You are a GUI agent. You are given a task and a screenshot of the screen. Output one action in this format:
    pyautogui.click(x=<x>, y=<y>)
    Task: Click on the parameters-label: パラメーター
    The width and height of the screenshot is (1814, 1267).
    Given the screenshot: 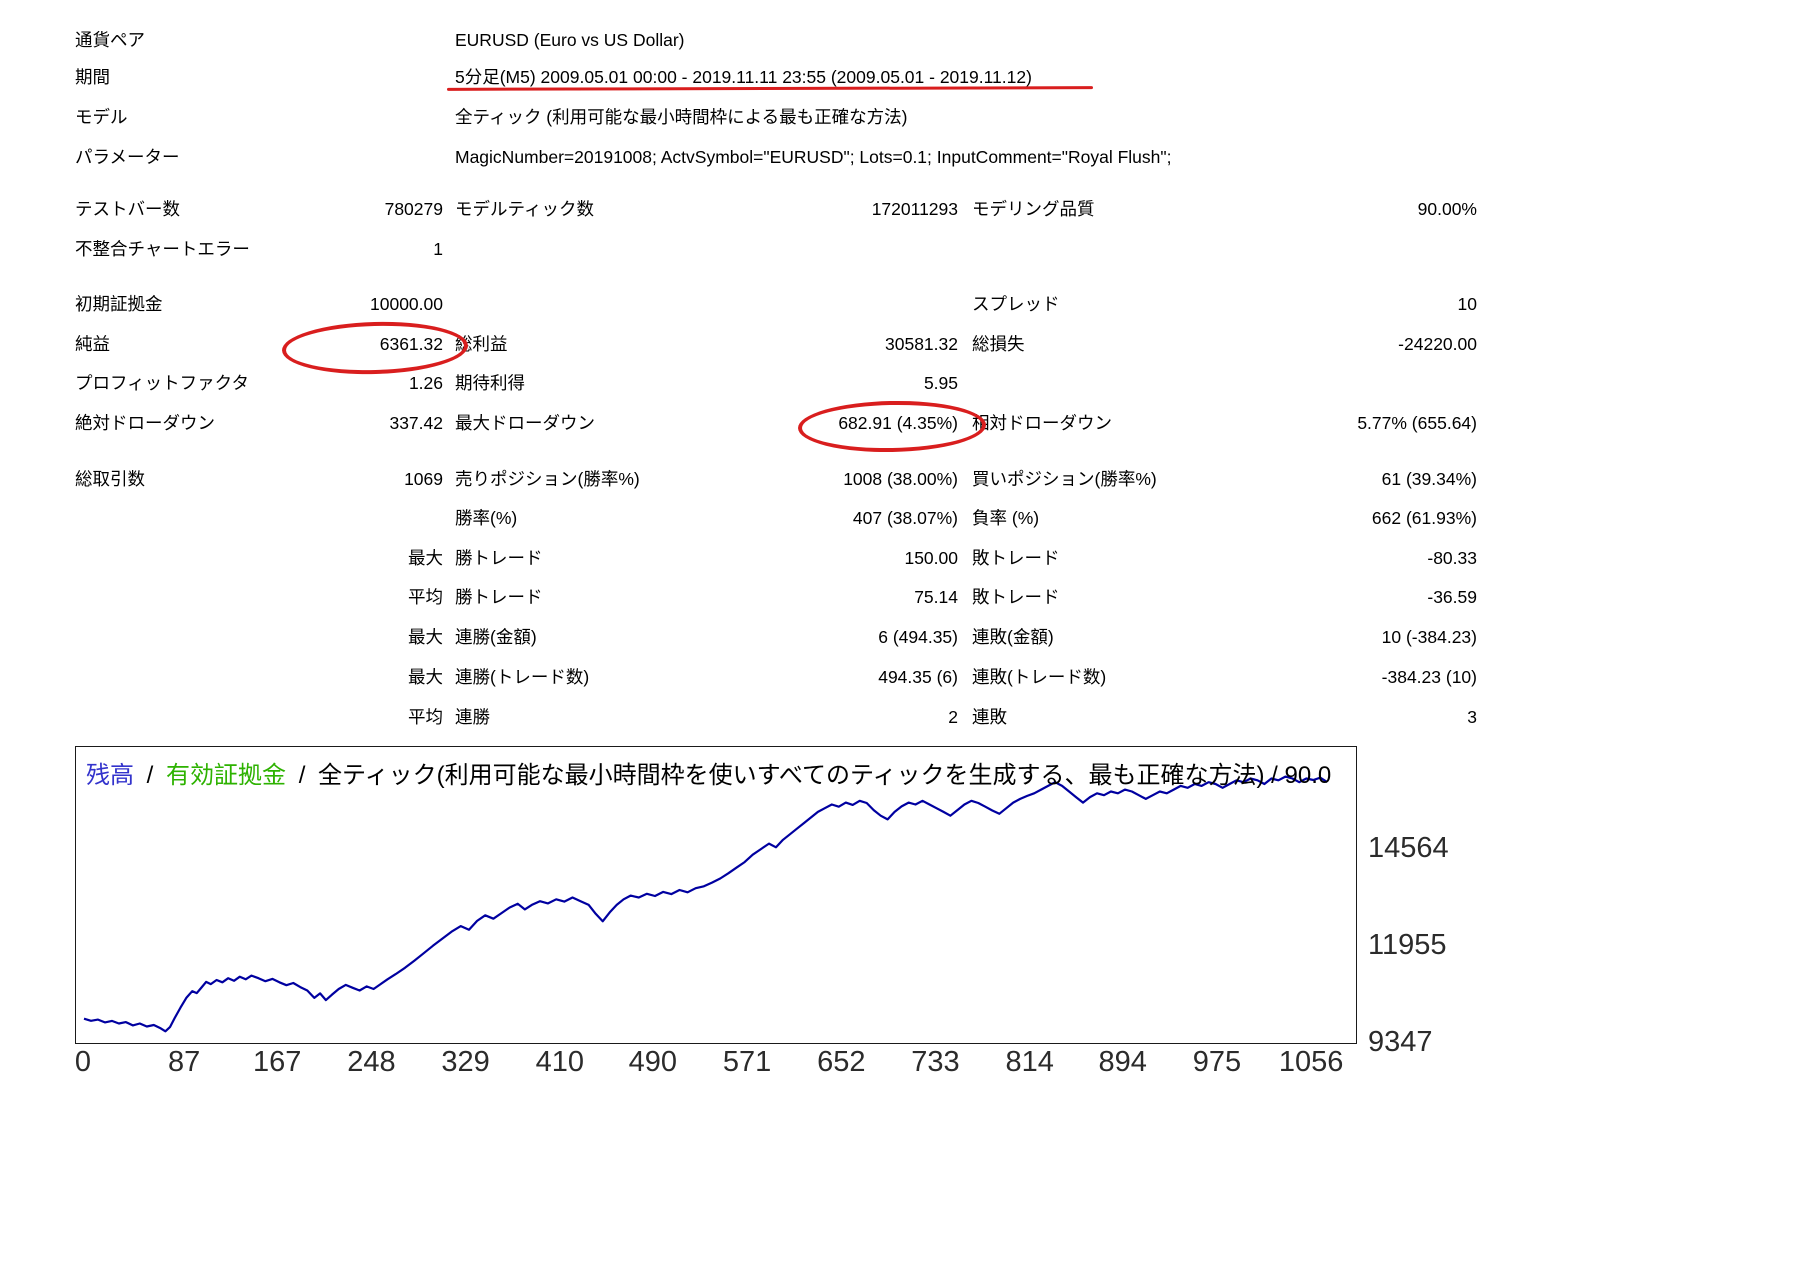 What is the action you would take?
    pyautogui.click(x=127, y=157)
    